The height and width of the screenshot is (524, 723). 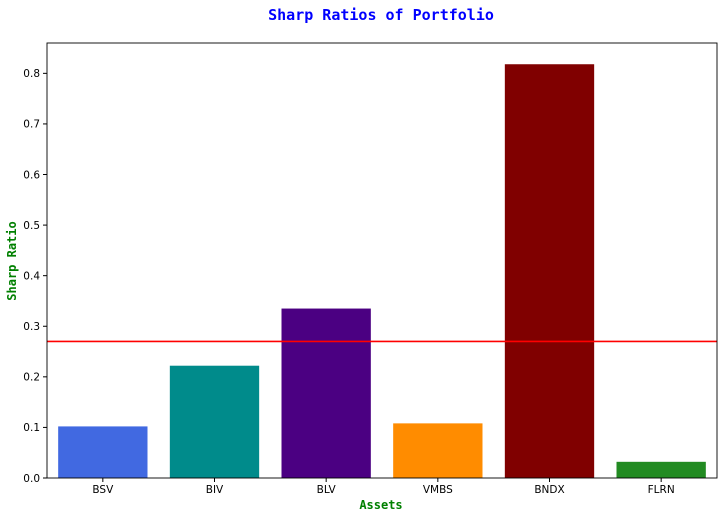 What do you see at coordinates (661, 469) in the screenshot?
I see `bar-flrn` at bounding box center [661, 469].